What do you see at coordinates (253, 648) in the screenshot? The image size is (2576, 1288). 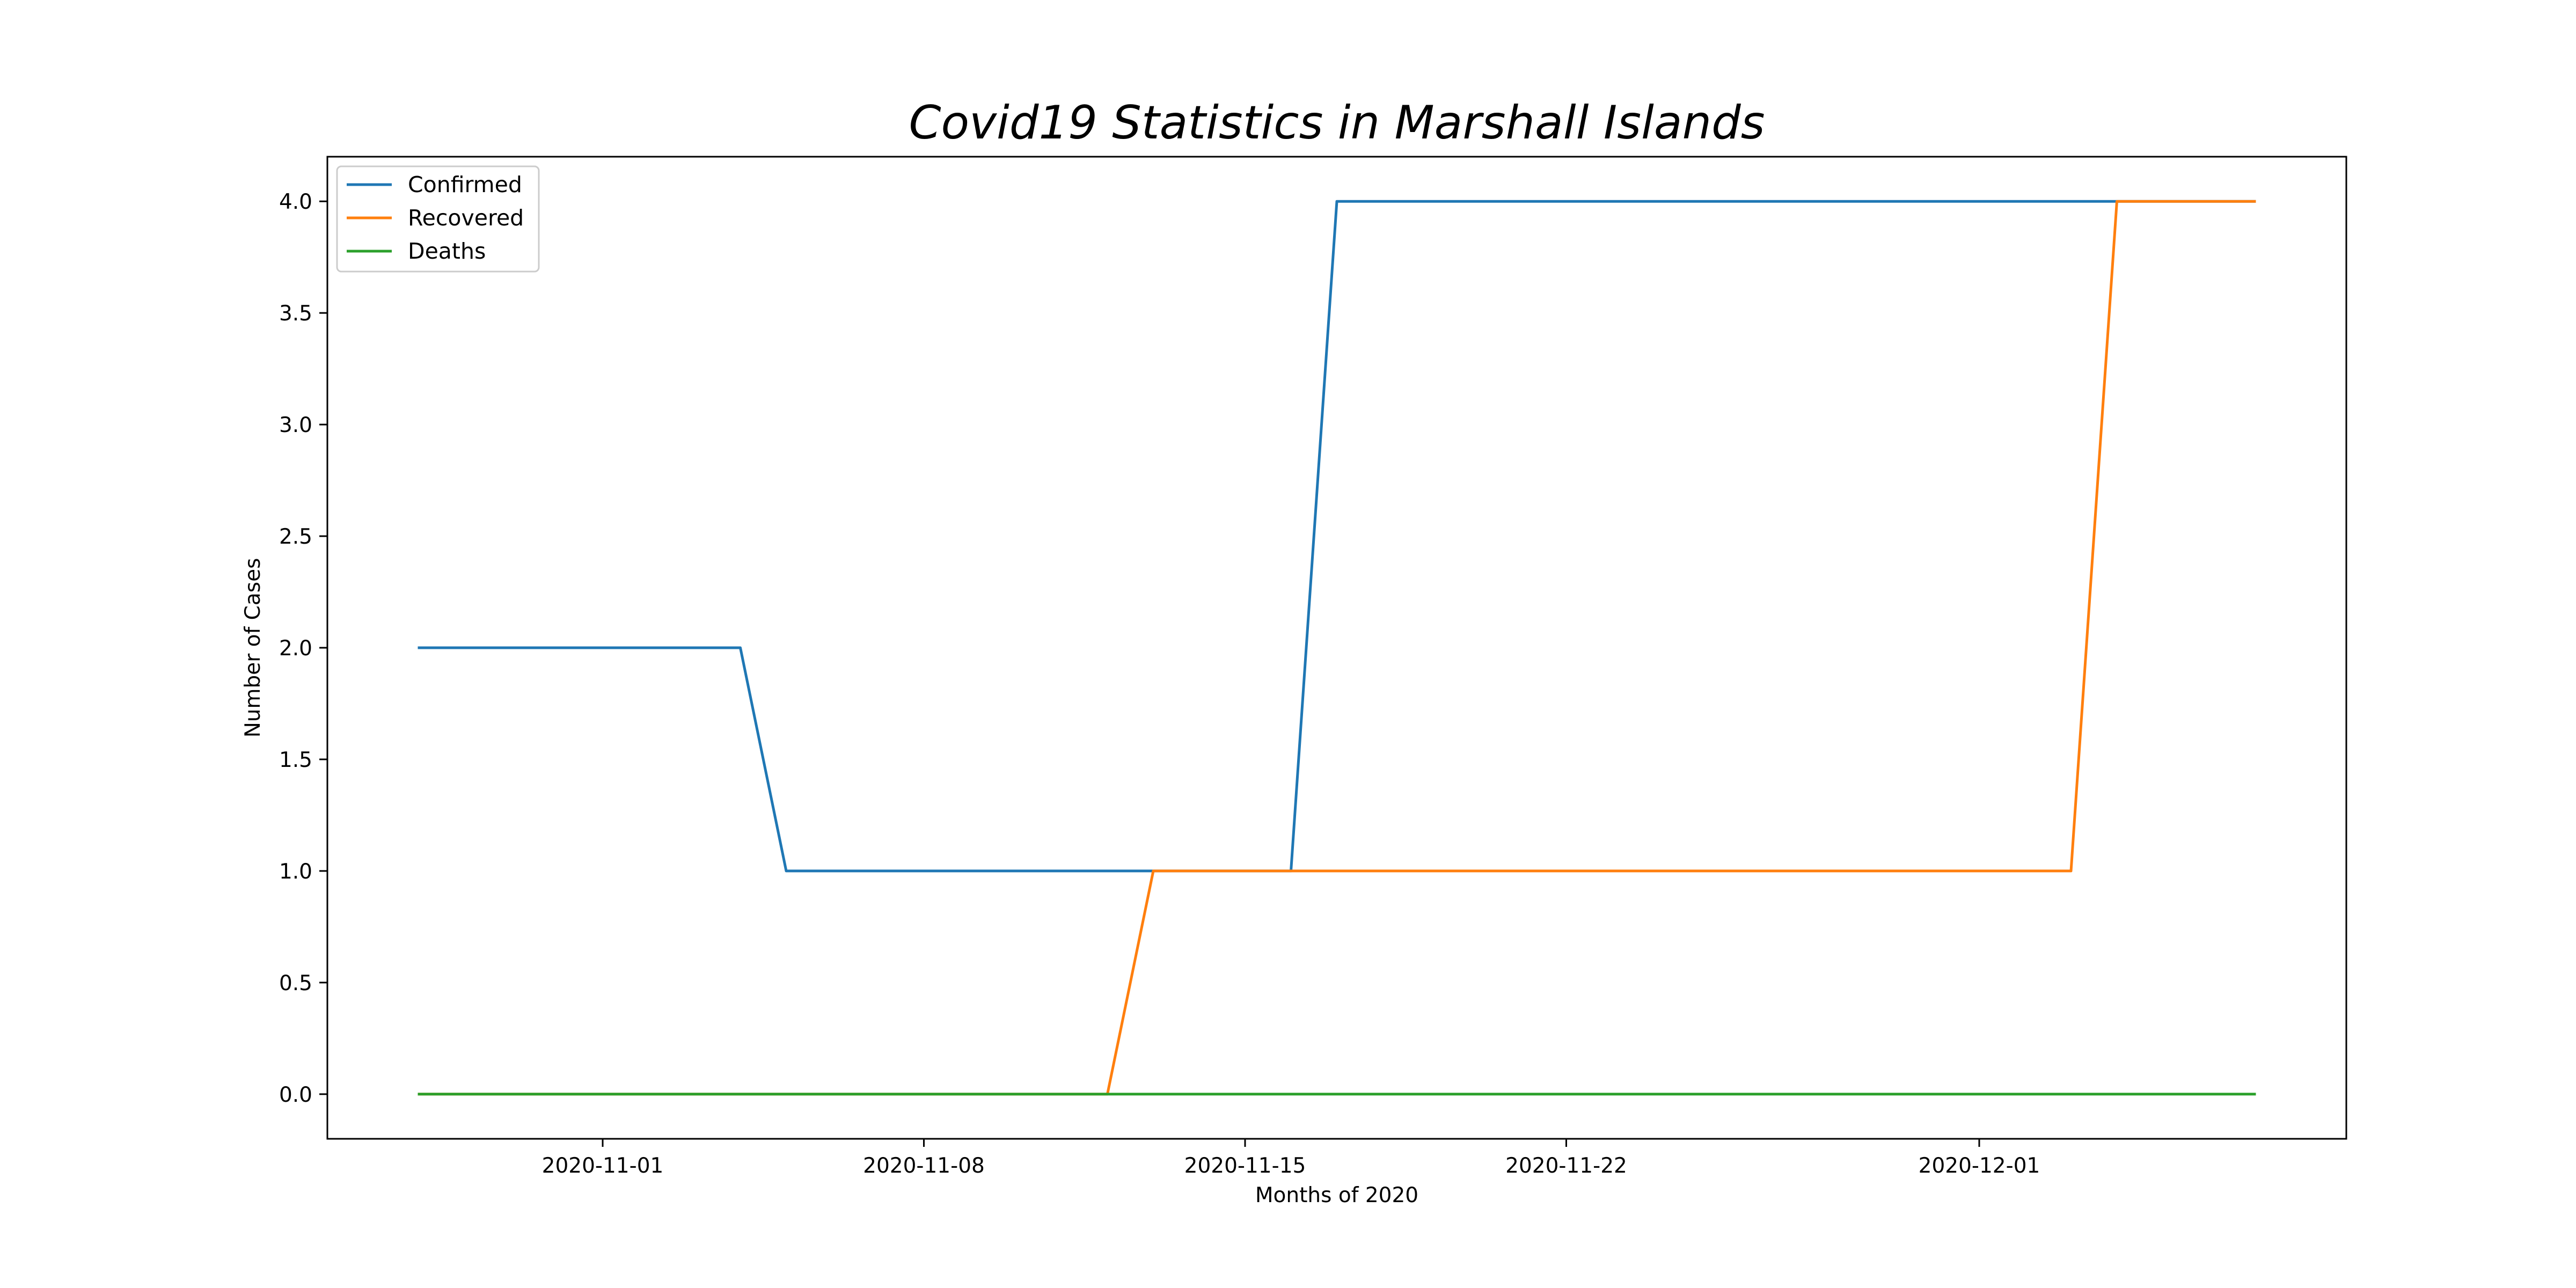 I see `y-axis-title: Number of Cases` at bounding box center [253, 648].